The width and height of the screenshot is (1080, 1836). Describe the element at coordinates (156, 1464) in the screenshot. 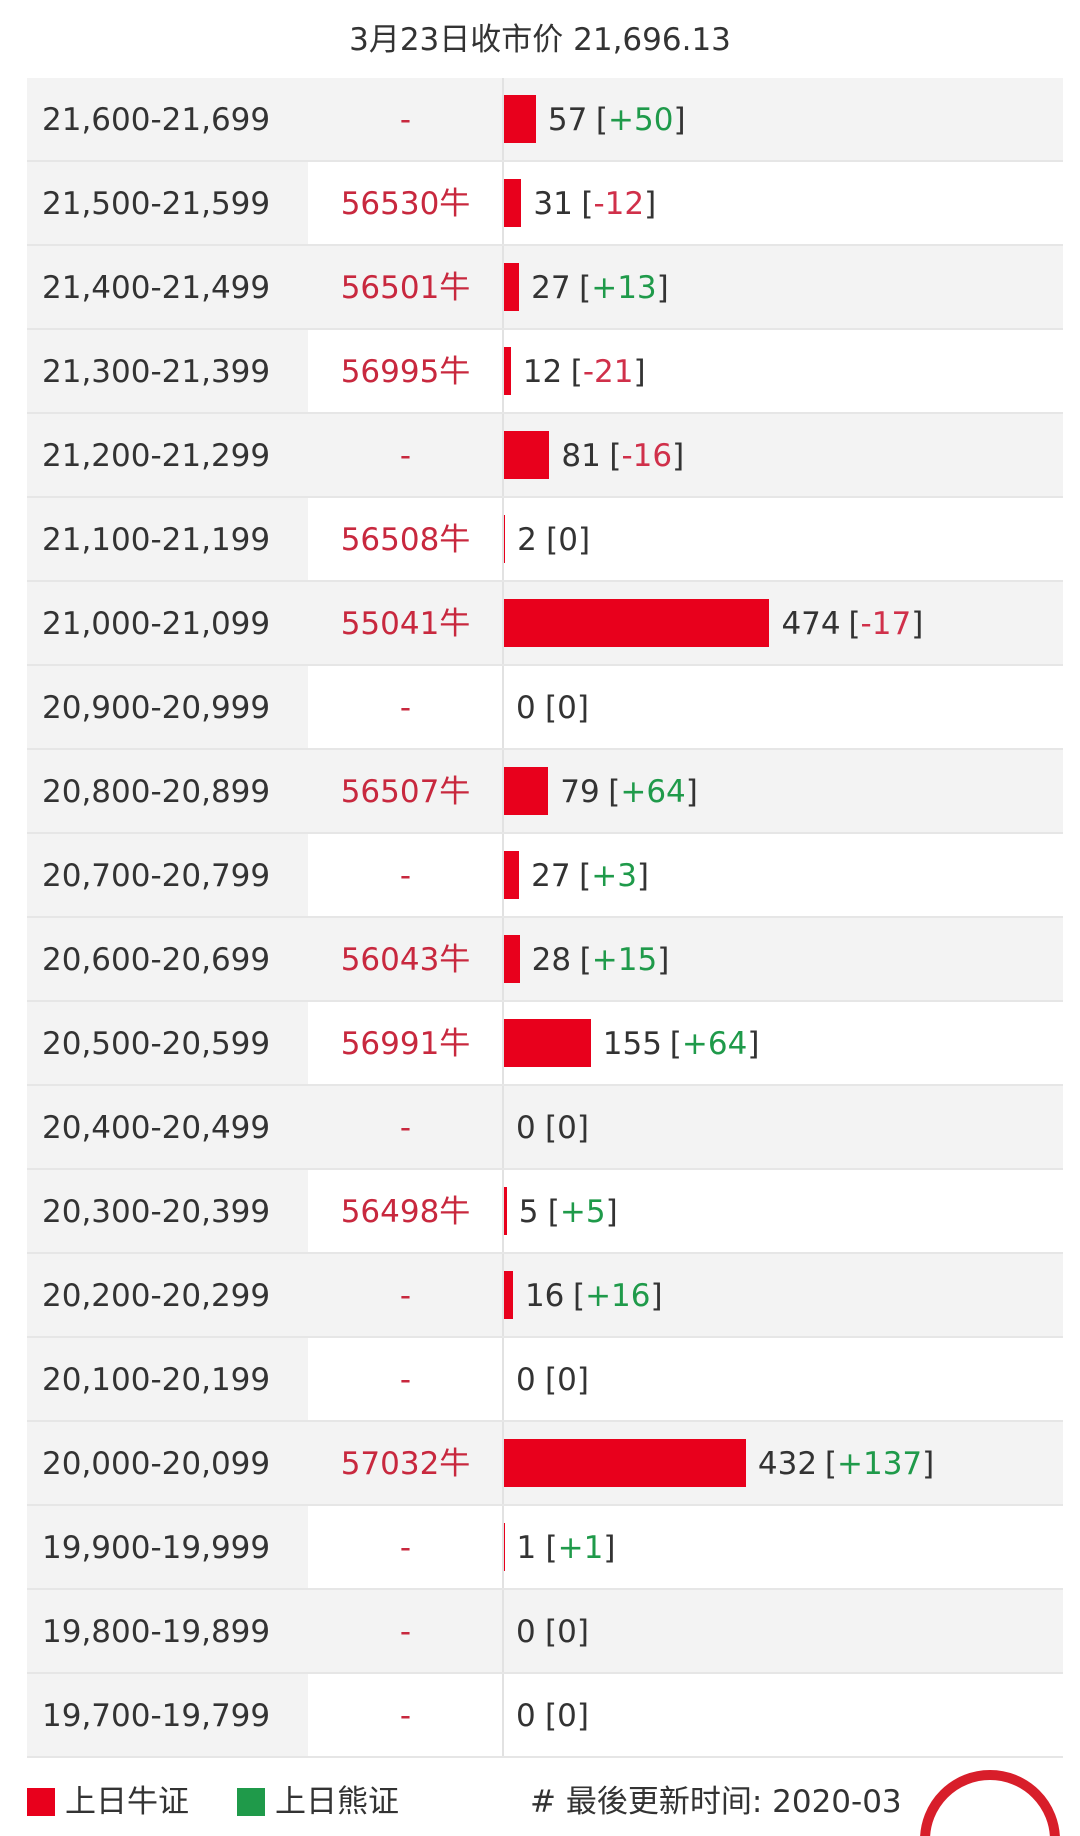

I see `range: 20,000-20,099` at that location.